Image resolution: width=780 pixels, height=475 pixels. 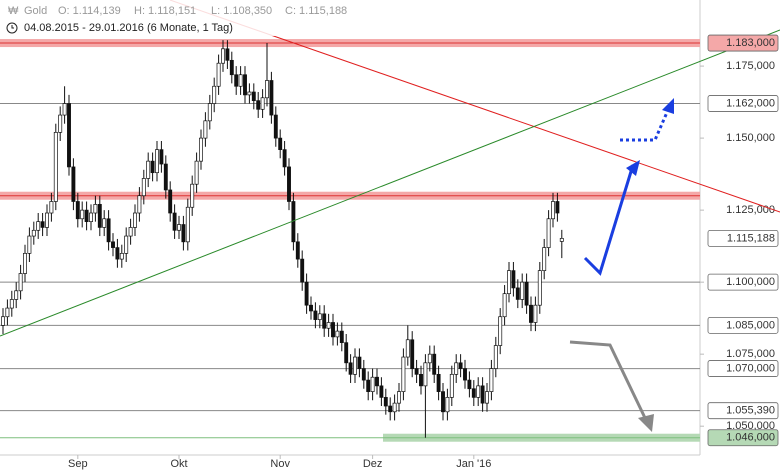 What do you see at coordinates (473, 464) in the screenshot?
I see `x-tick-label: Jan '16` at bounding box center [473, 464].